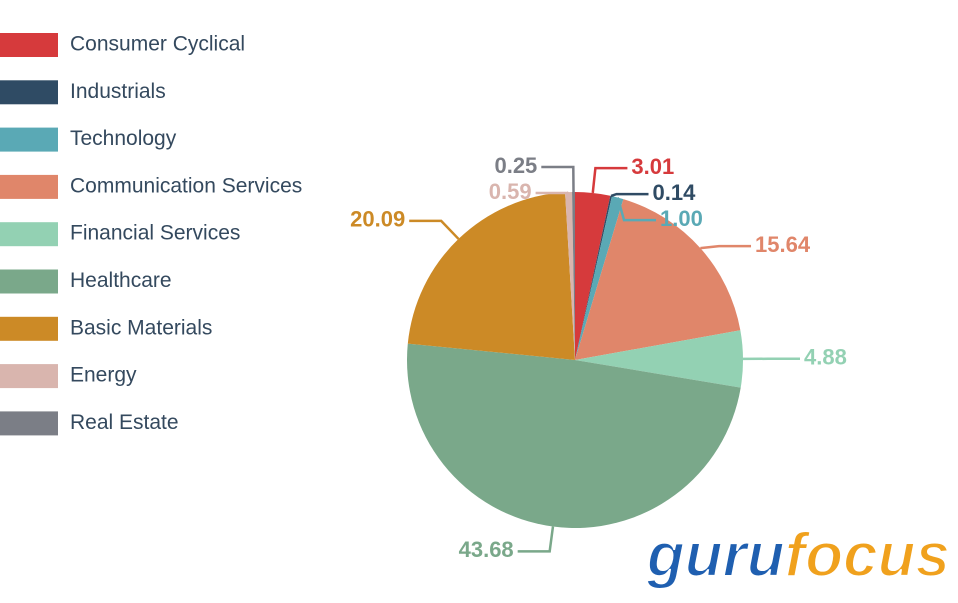 The image size is (958, 603). Describe the element at coordinates (186, 185) in the screenshot. I see `legend-label: Communication Services` at that location.